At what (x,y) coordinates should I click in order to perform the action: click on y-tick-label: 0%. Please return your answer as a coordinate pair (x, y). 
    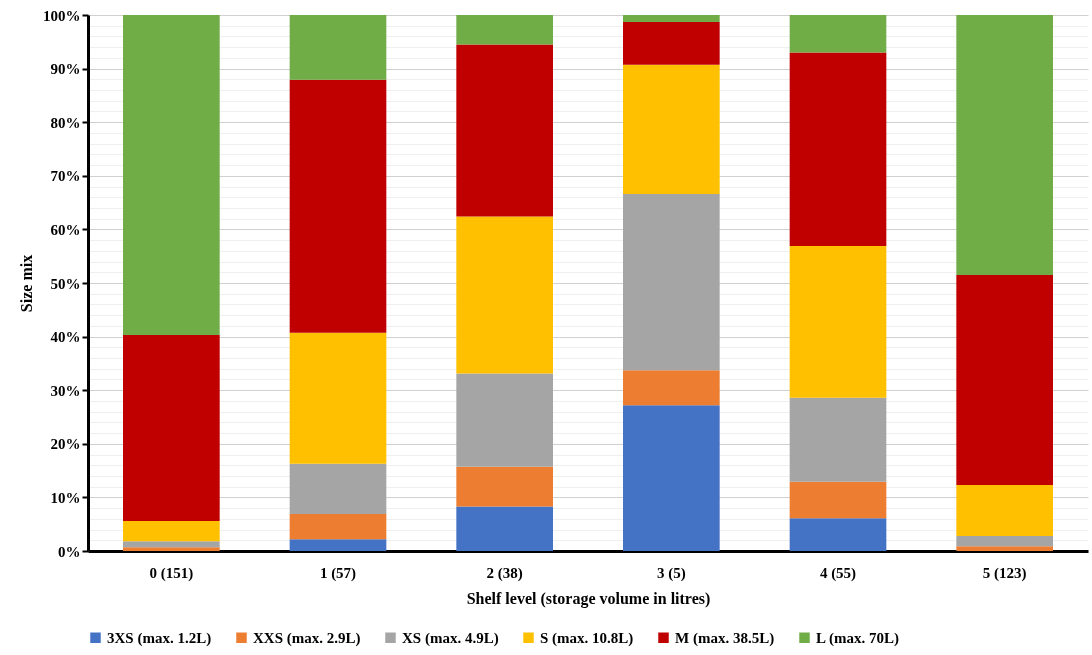
    Looking at the image, I should click on (69, 551).